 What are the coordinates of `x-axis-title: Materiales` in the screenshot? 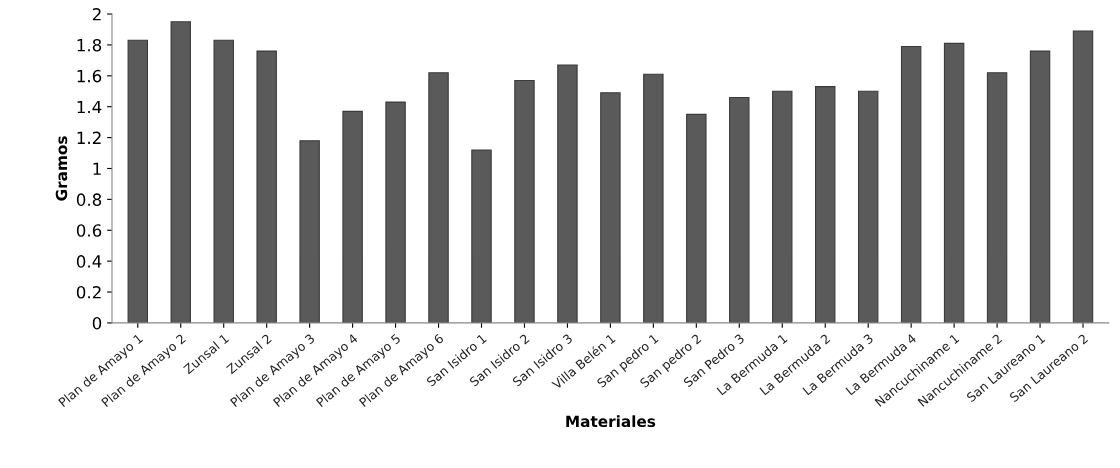 It's located at (611, 421).